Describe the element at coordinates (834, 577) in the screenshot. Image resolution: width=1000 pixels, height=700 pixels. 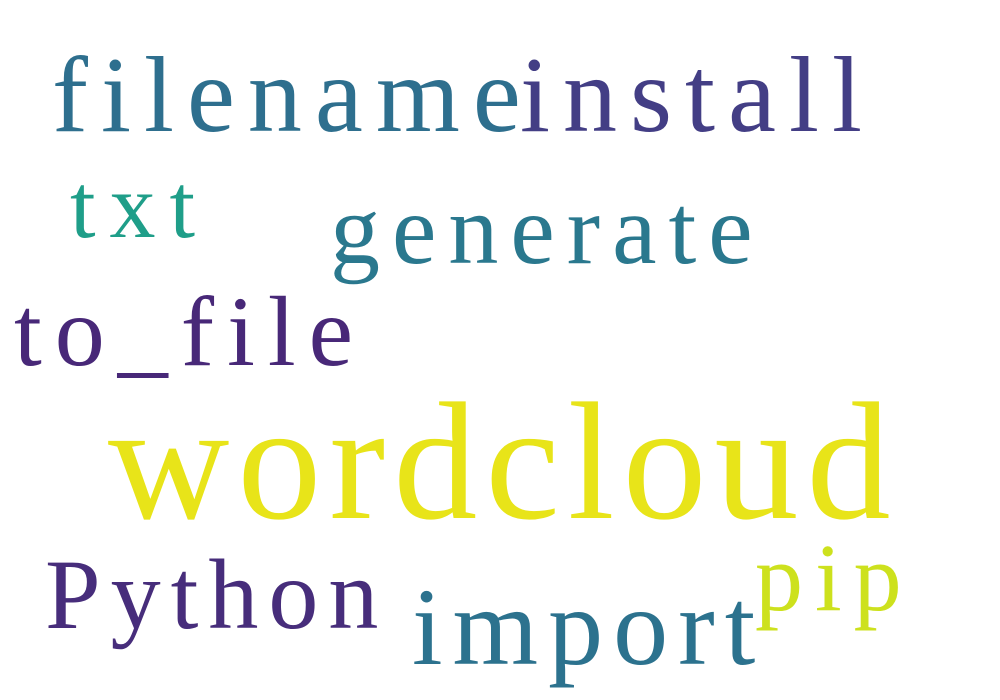
I see `word-pip: pip` at that location.